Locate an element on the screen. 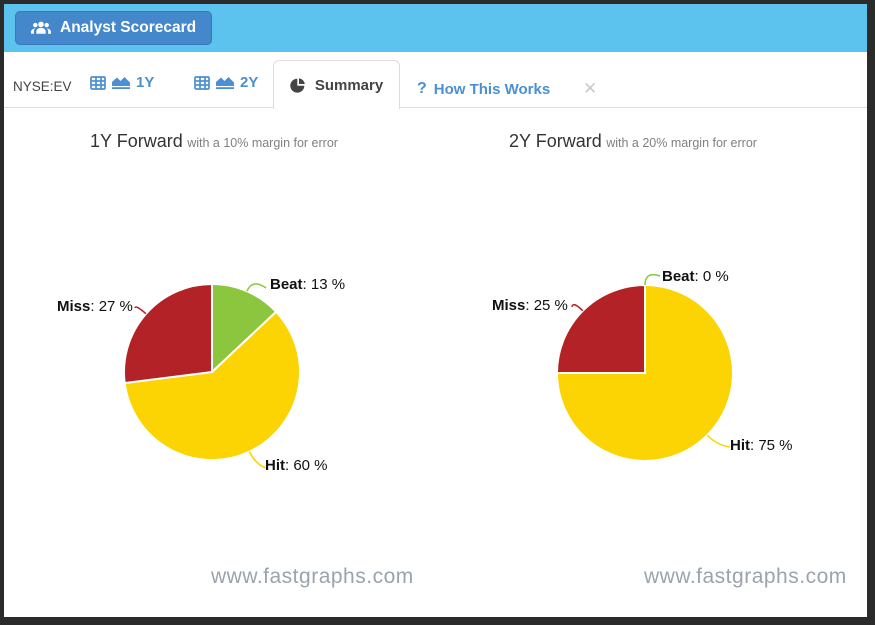  pie-label-hit: Hit: 60 % is located at coordinates (296, 465).